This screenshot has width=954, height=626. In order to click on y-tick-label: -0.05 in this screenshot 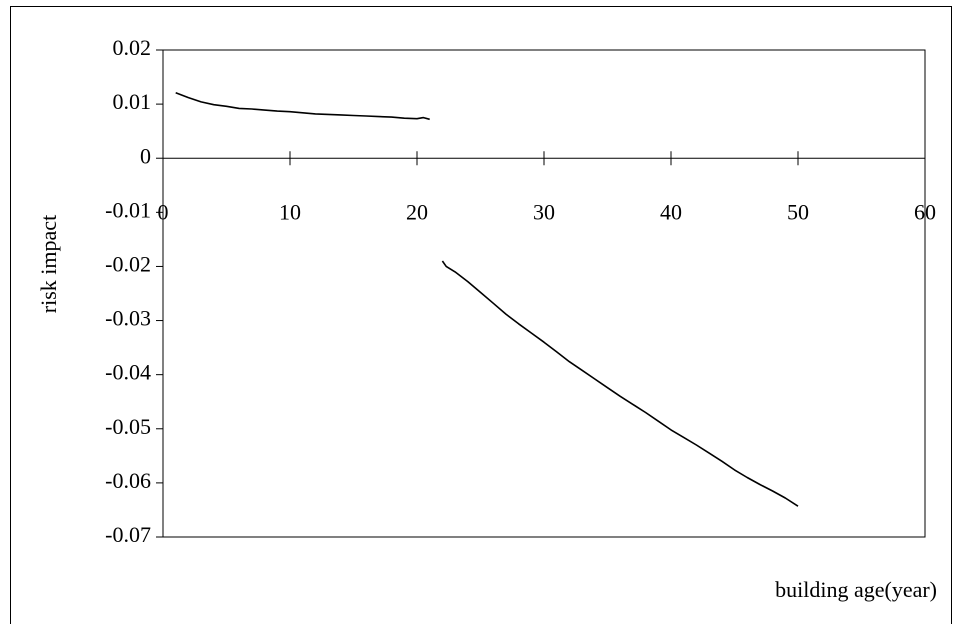, I will do `click(128, 426)`.